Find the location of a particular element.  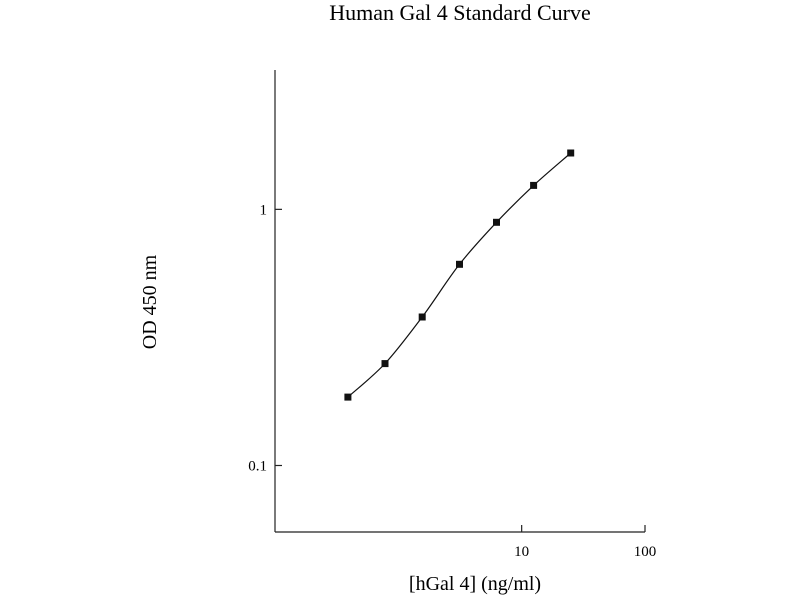

y-tick-label: 1 is located at coordinates (264, 210).